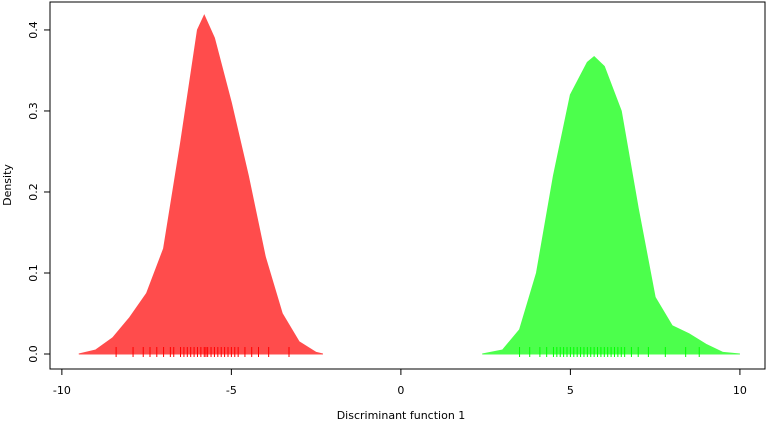 This screenshot has width=767, height=423. I want to click on y-axis-title: Density, so click(7, 185).